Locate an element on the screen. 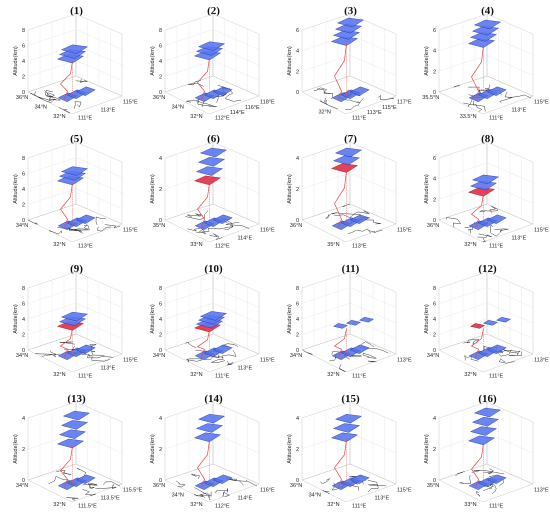  lat-tick-label: 35.5°N is located at coordinates (430, 98).